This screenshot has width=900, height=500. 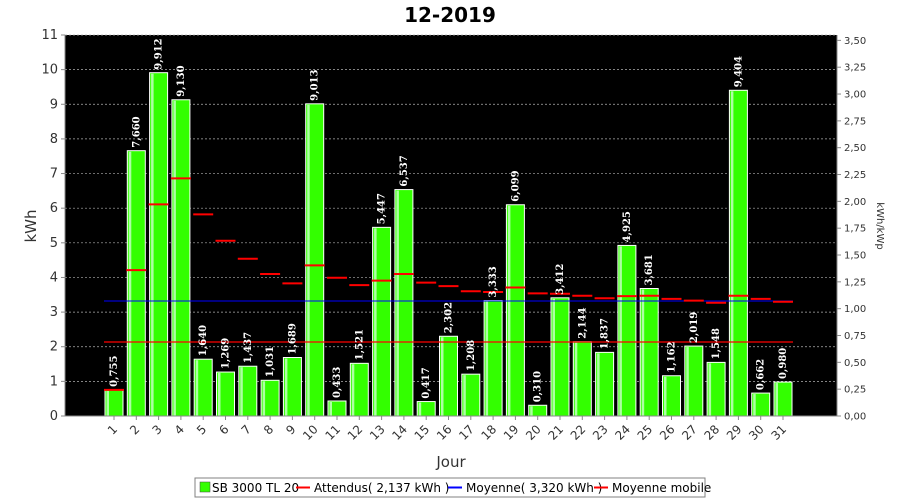 I want to click on data-label: 9,013, so click(x=315, y=84).